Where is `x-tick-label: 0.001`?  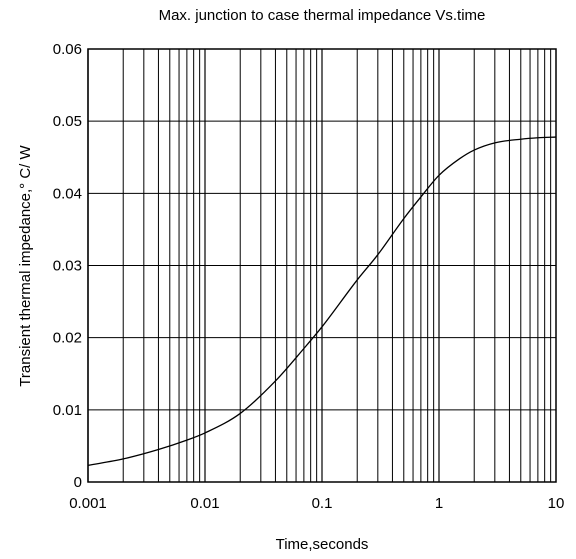 x-tick-label: 0.001 is located at coordinates (88, 503).